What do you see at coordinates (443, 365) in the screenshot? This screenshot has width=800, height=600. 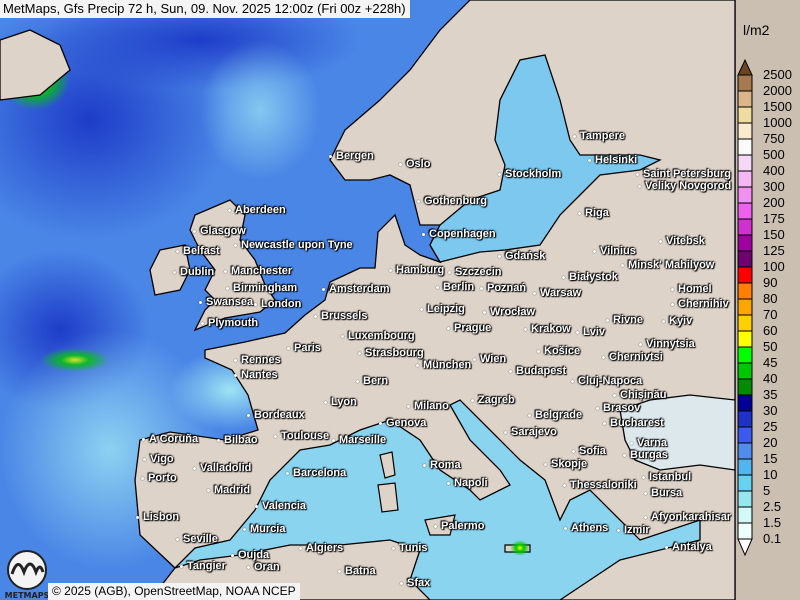 I see `city-label: München` at bounding box center [443, 365].